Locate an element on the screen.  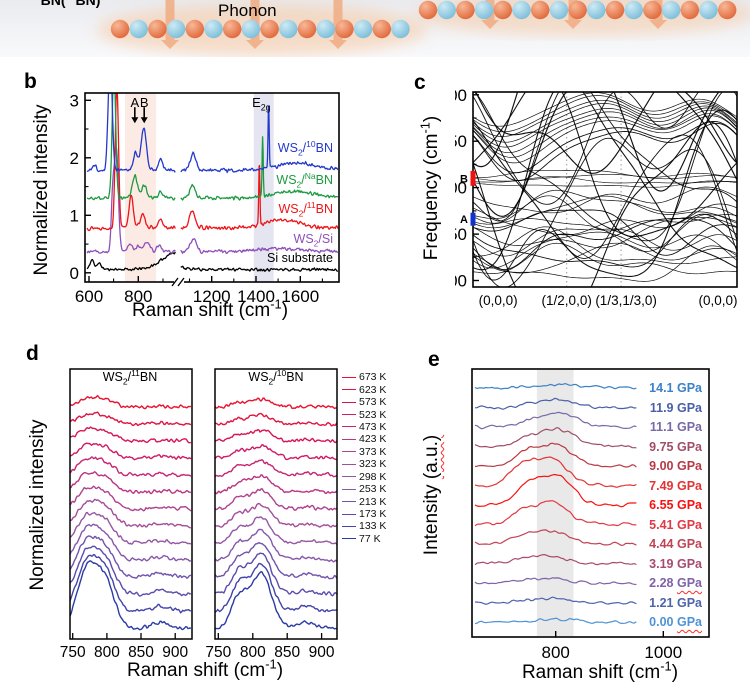
legend-label: 423 K is located at coordinates (373, 439).